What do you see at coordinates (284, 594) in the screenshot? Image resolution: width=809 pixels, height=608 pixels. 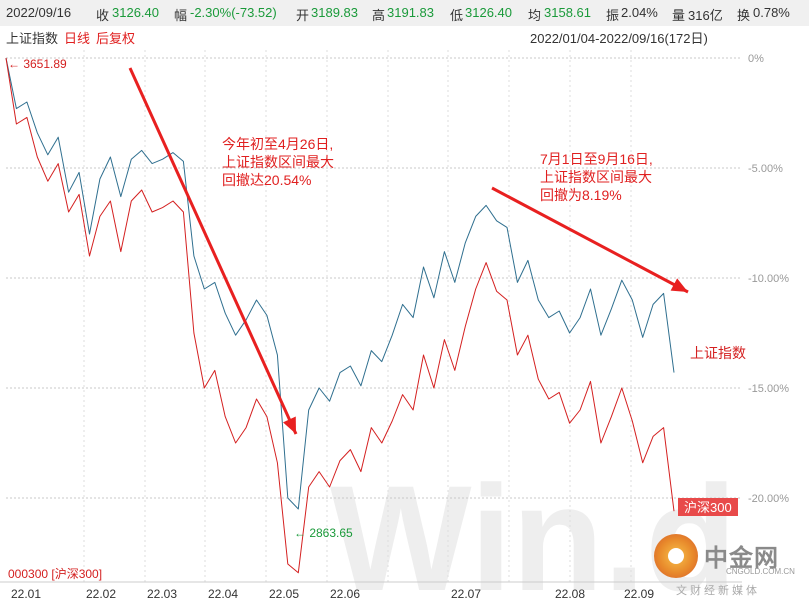 I see `x-tick-label: 22.05` at bounding box center [284, 594].